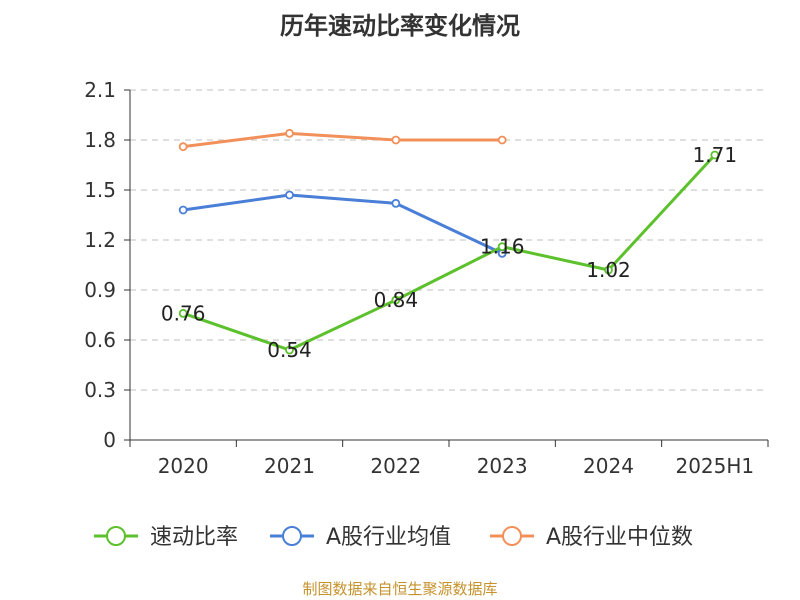  Describe the element at coordinates (100, 190) in the screenshot. I see `y-tick-label: 1.5` at that location.